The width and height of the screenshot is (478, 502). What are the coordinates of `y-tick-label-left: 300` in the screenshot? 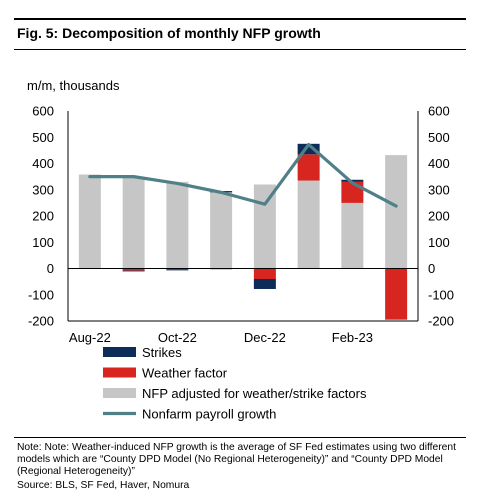 It's located at (43, 189).